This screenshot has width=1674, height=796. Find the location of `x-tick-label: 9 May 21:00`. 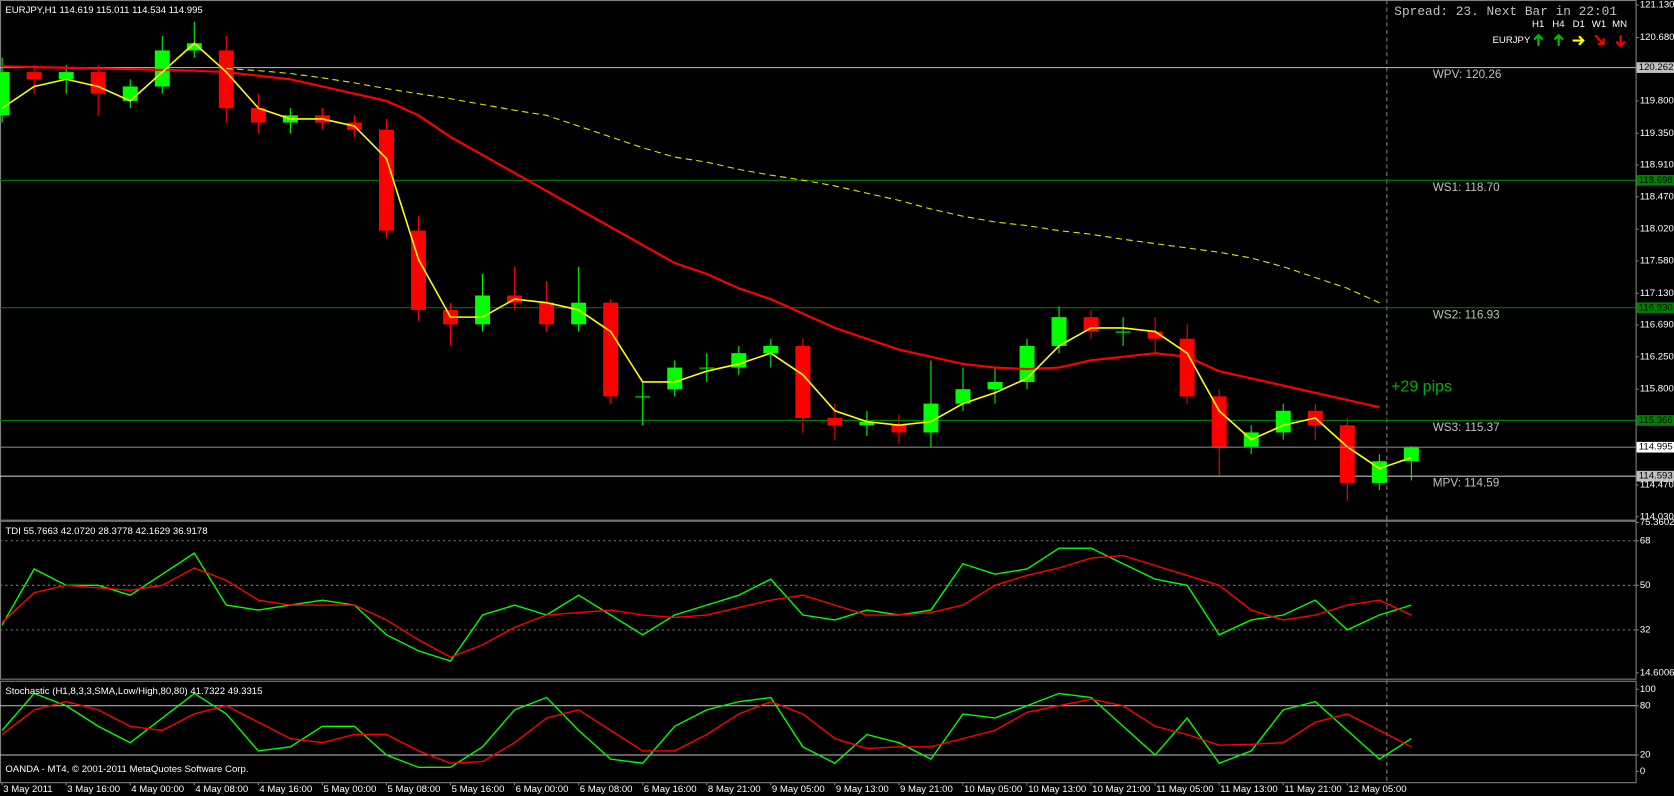

x-tick-label: 9 May 21:00 is located at coordinates (926, 789).